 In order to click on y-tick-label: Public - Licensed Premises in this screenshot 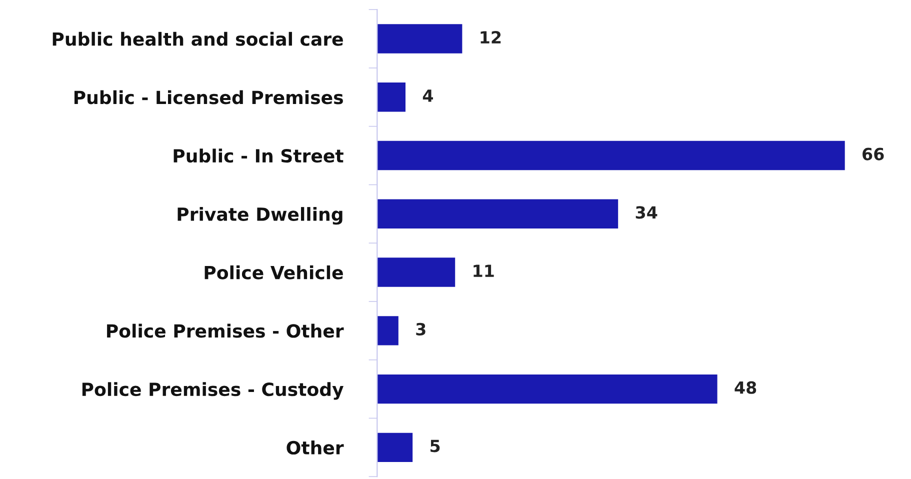, I will do `click(208, 97)`.